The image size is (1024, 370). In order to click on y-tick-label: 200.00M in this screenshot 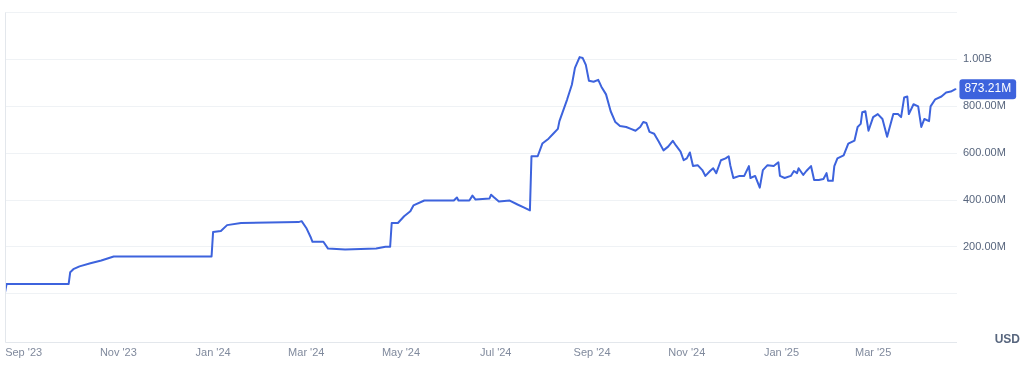, I will do `click(984, 245)`.